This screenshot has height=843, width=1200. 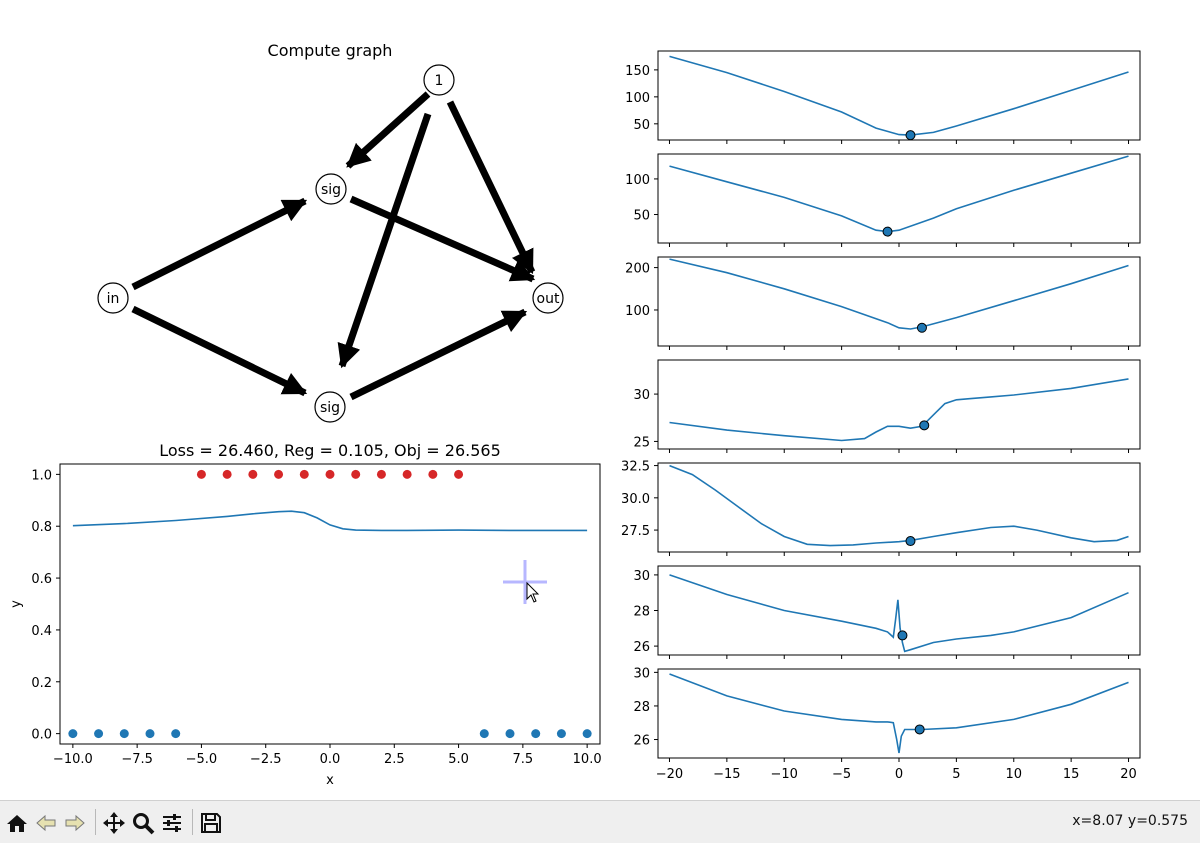 I want to click on forward-button, so click(x=75, y=823).